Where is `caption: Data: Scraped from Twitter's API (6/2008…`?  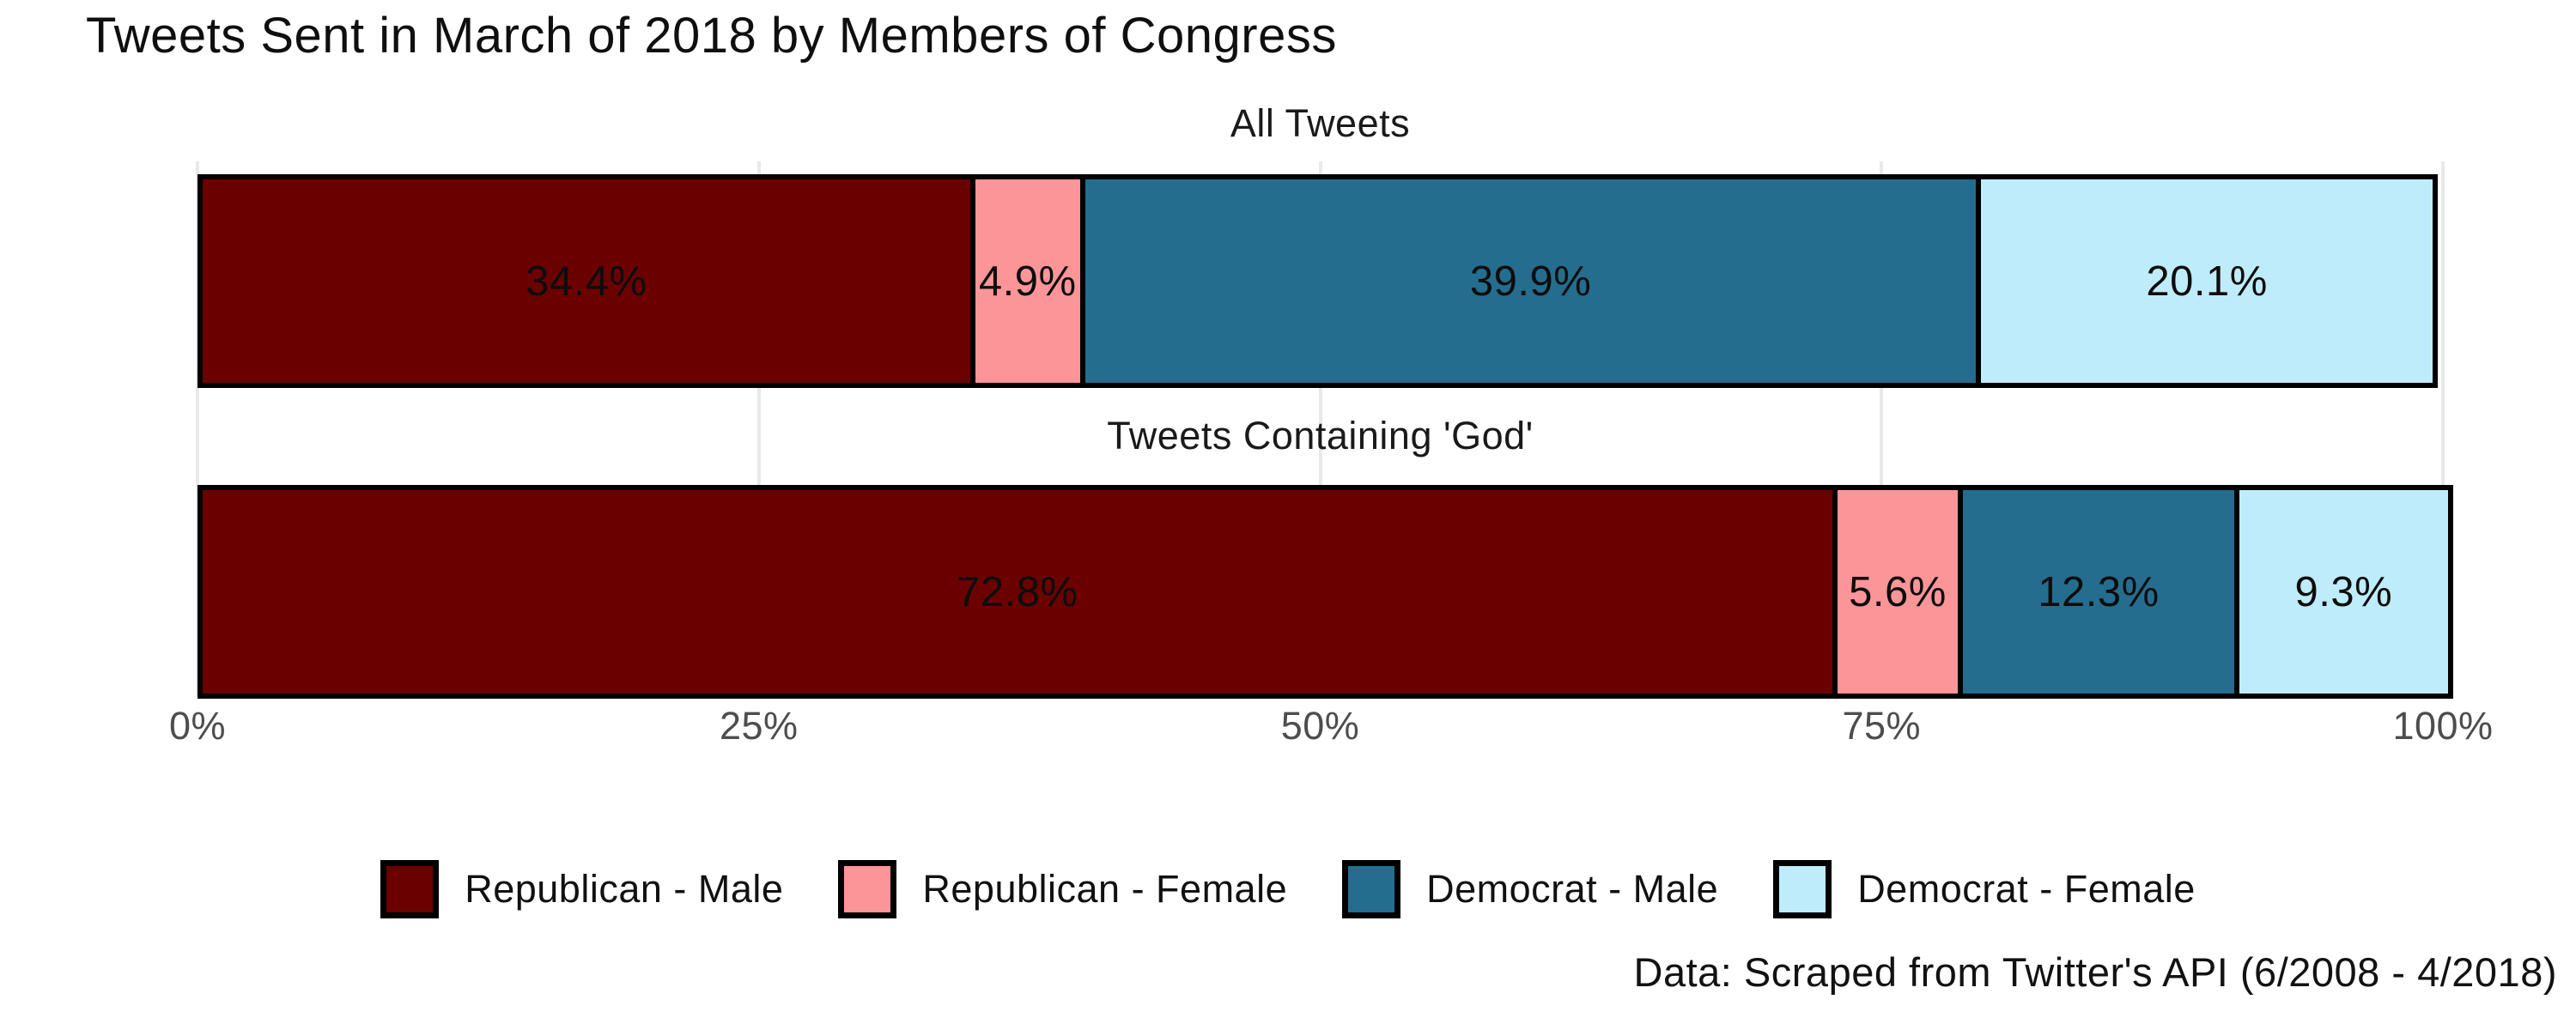 caption: Data: Scraped from Twitter's API (6/2008… is located at coordinates (2095, 972).